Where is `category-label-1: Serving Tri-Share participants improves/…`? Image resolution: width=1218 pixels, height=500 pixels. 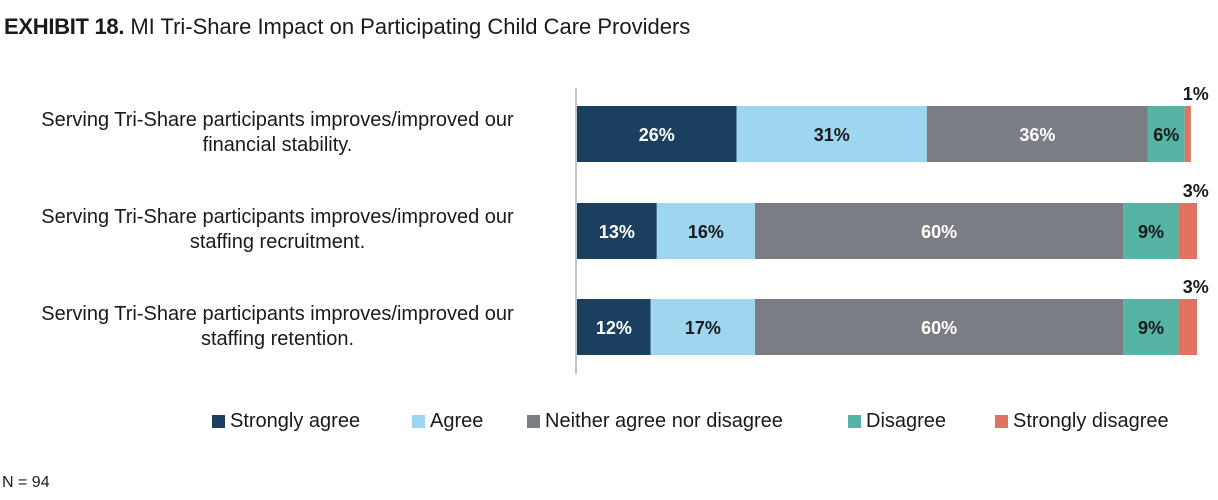
category-label-1: Serving Tri-Share participants improves/… is located at coordinates (277, 132).